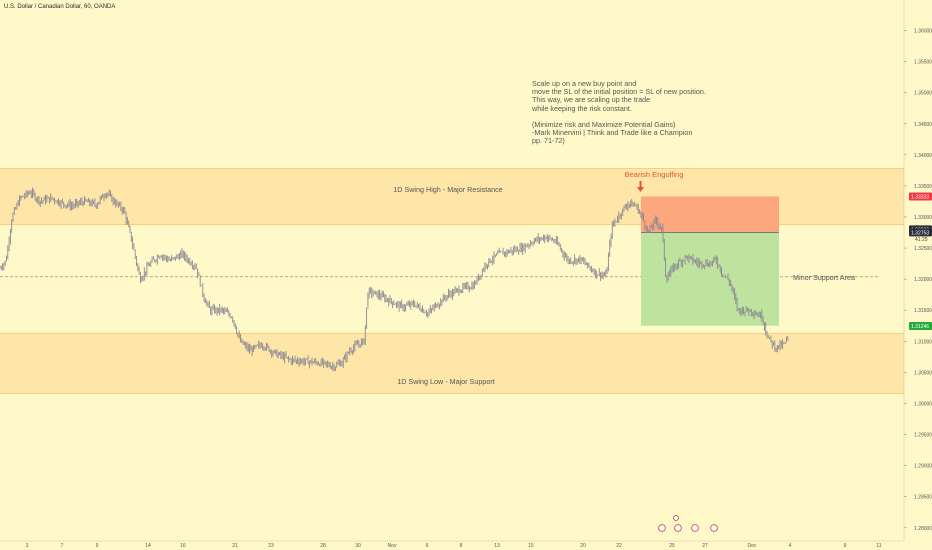  Describe the element at coordinates (271, 546) in the screenshot. I see `time-tick-label: 23` at that location.